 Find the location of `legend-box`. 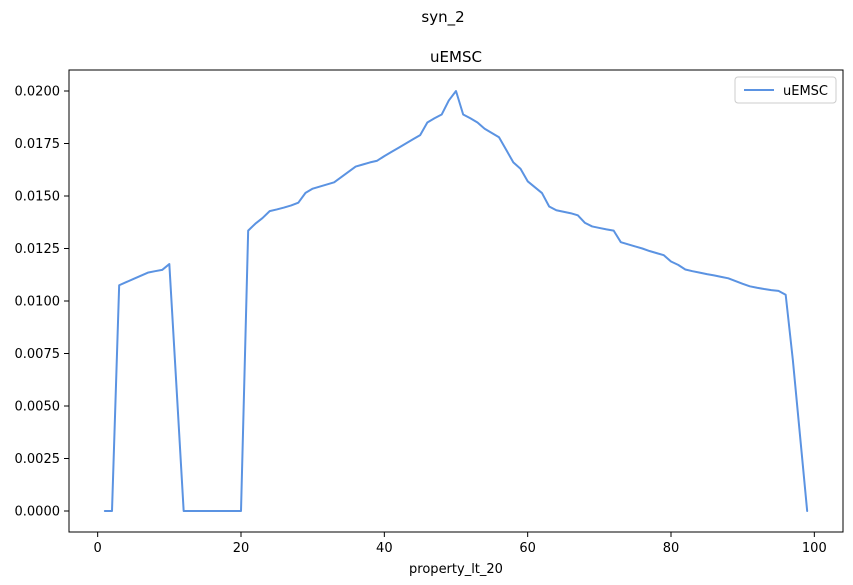

legend-box is located at coordinates (785, 90).